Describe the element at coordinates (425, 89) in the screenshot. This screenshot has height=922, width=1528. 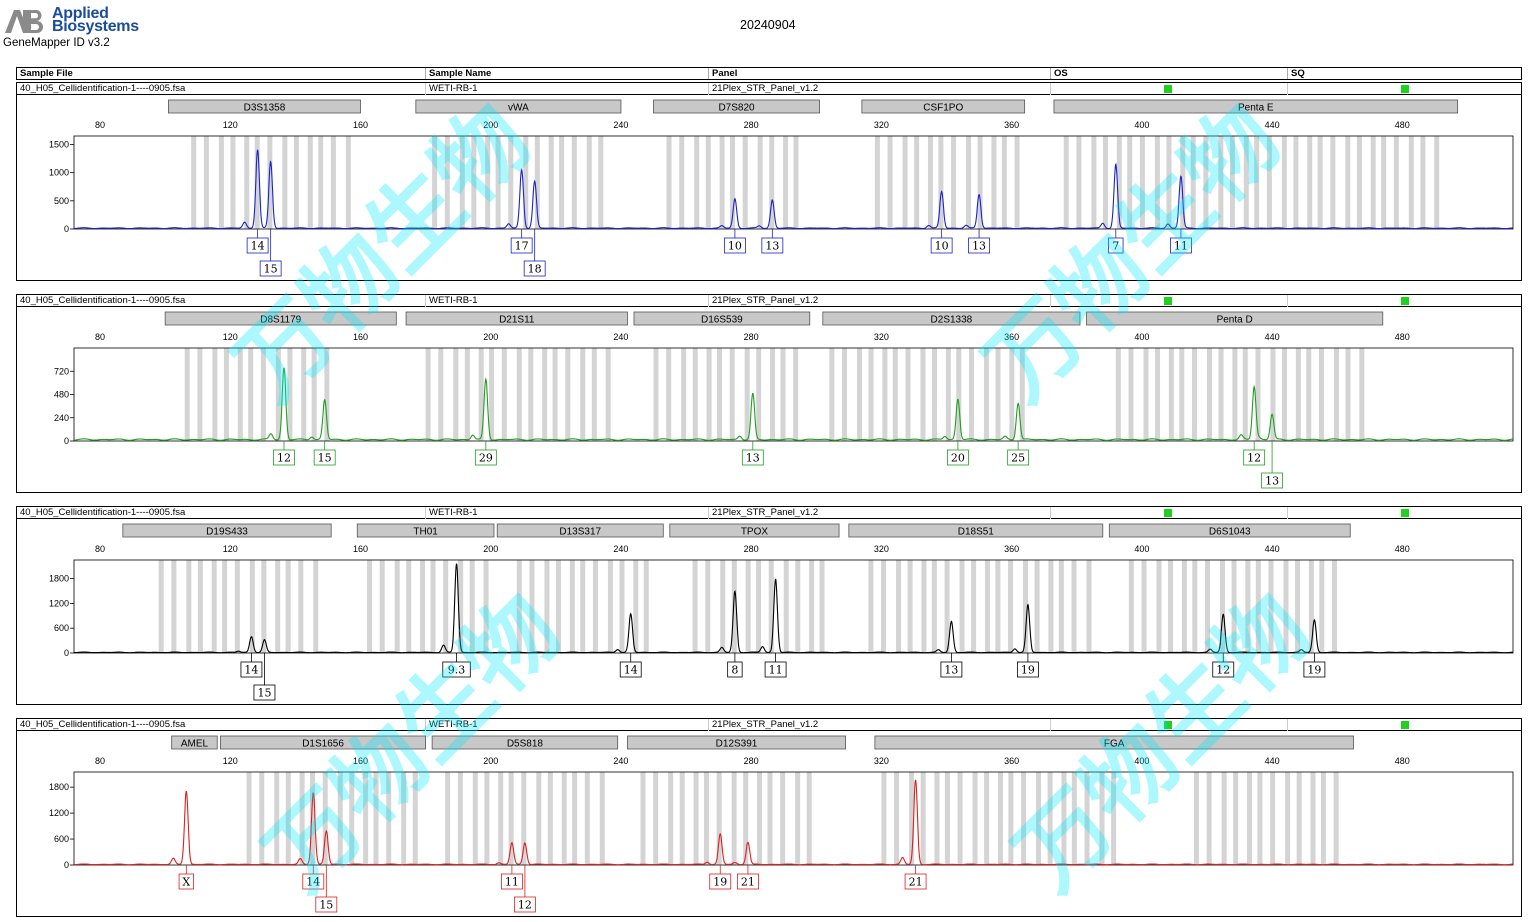
I see `column-separator` at that location.